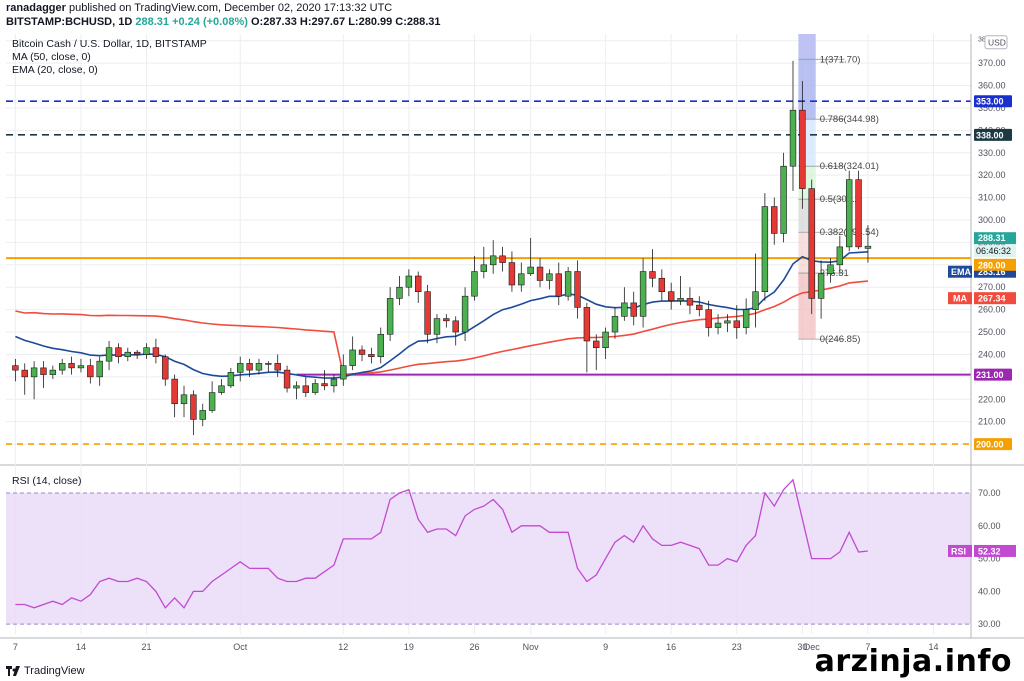  I want to click on fib-level-label: 0.618(324.01), so click(849, 166).